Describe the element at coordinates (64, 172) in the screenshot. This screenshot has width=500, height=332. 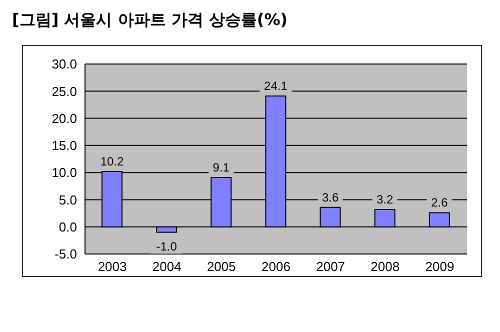
I see `y-tick-label: 10.0` at that location.